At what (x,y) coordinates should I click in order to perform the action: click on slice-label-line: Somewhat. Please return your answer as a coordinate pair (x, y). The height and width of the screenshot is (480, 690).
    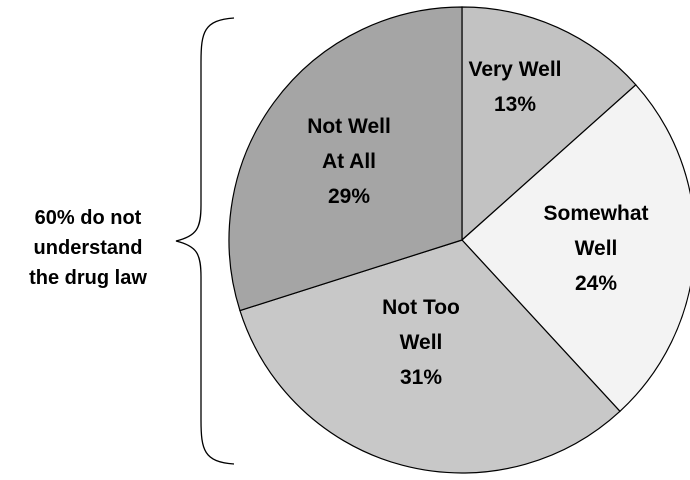
    Looking at the image, I should click on (595, 213).